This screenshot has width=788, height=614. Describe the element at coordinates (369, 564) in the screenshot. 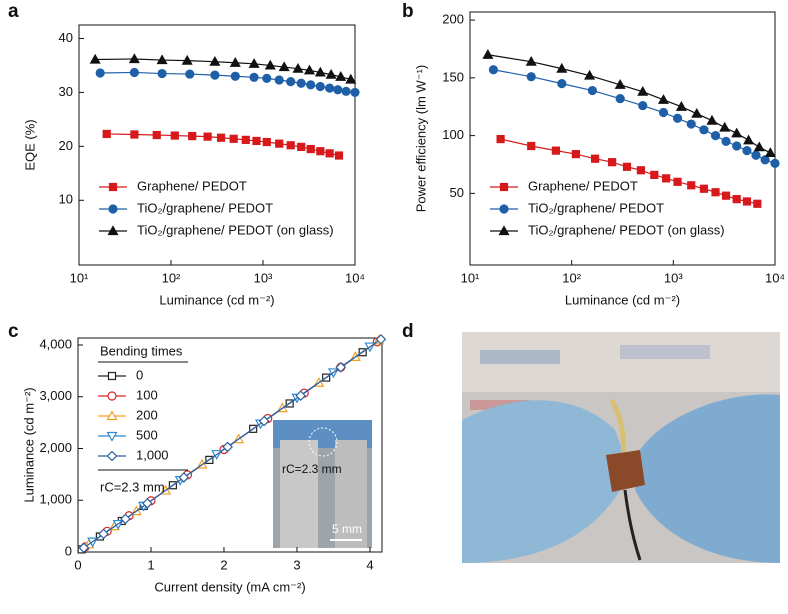

I see `x-tick-label: 4` at that location.